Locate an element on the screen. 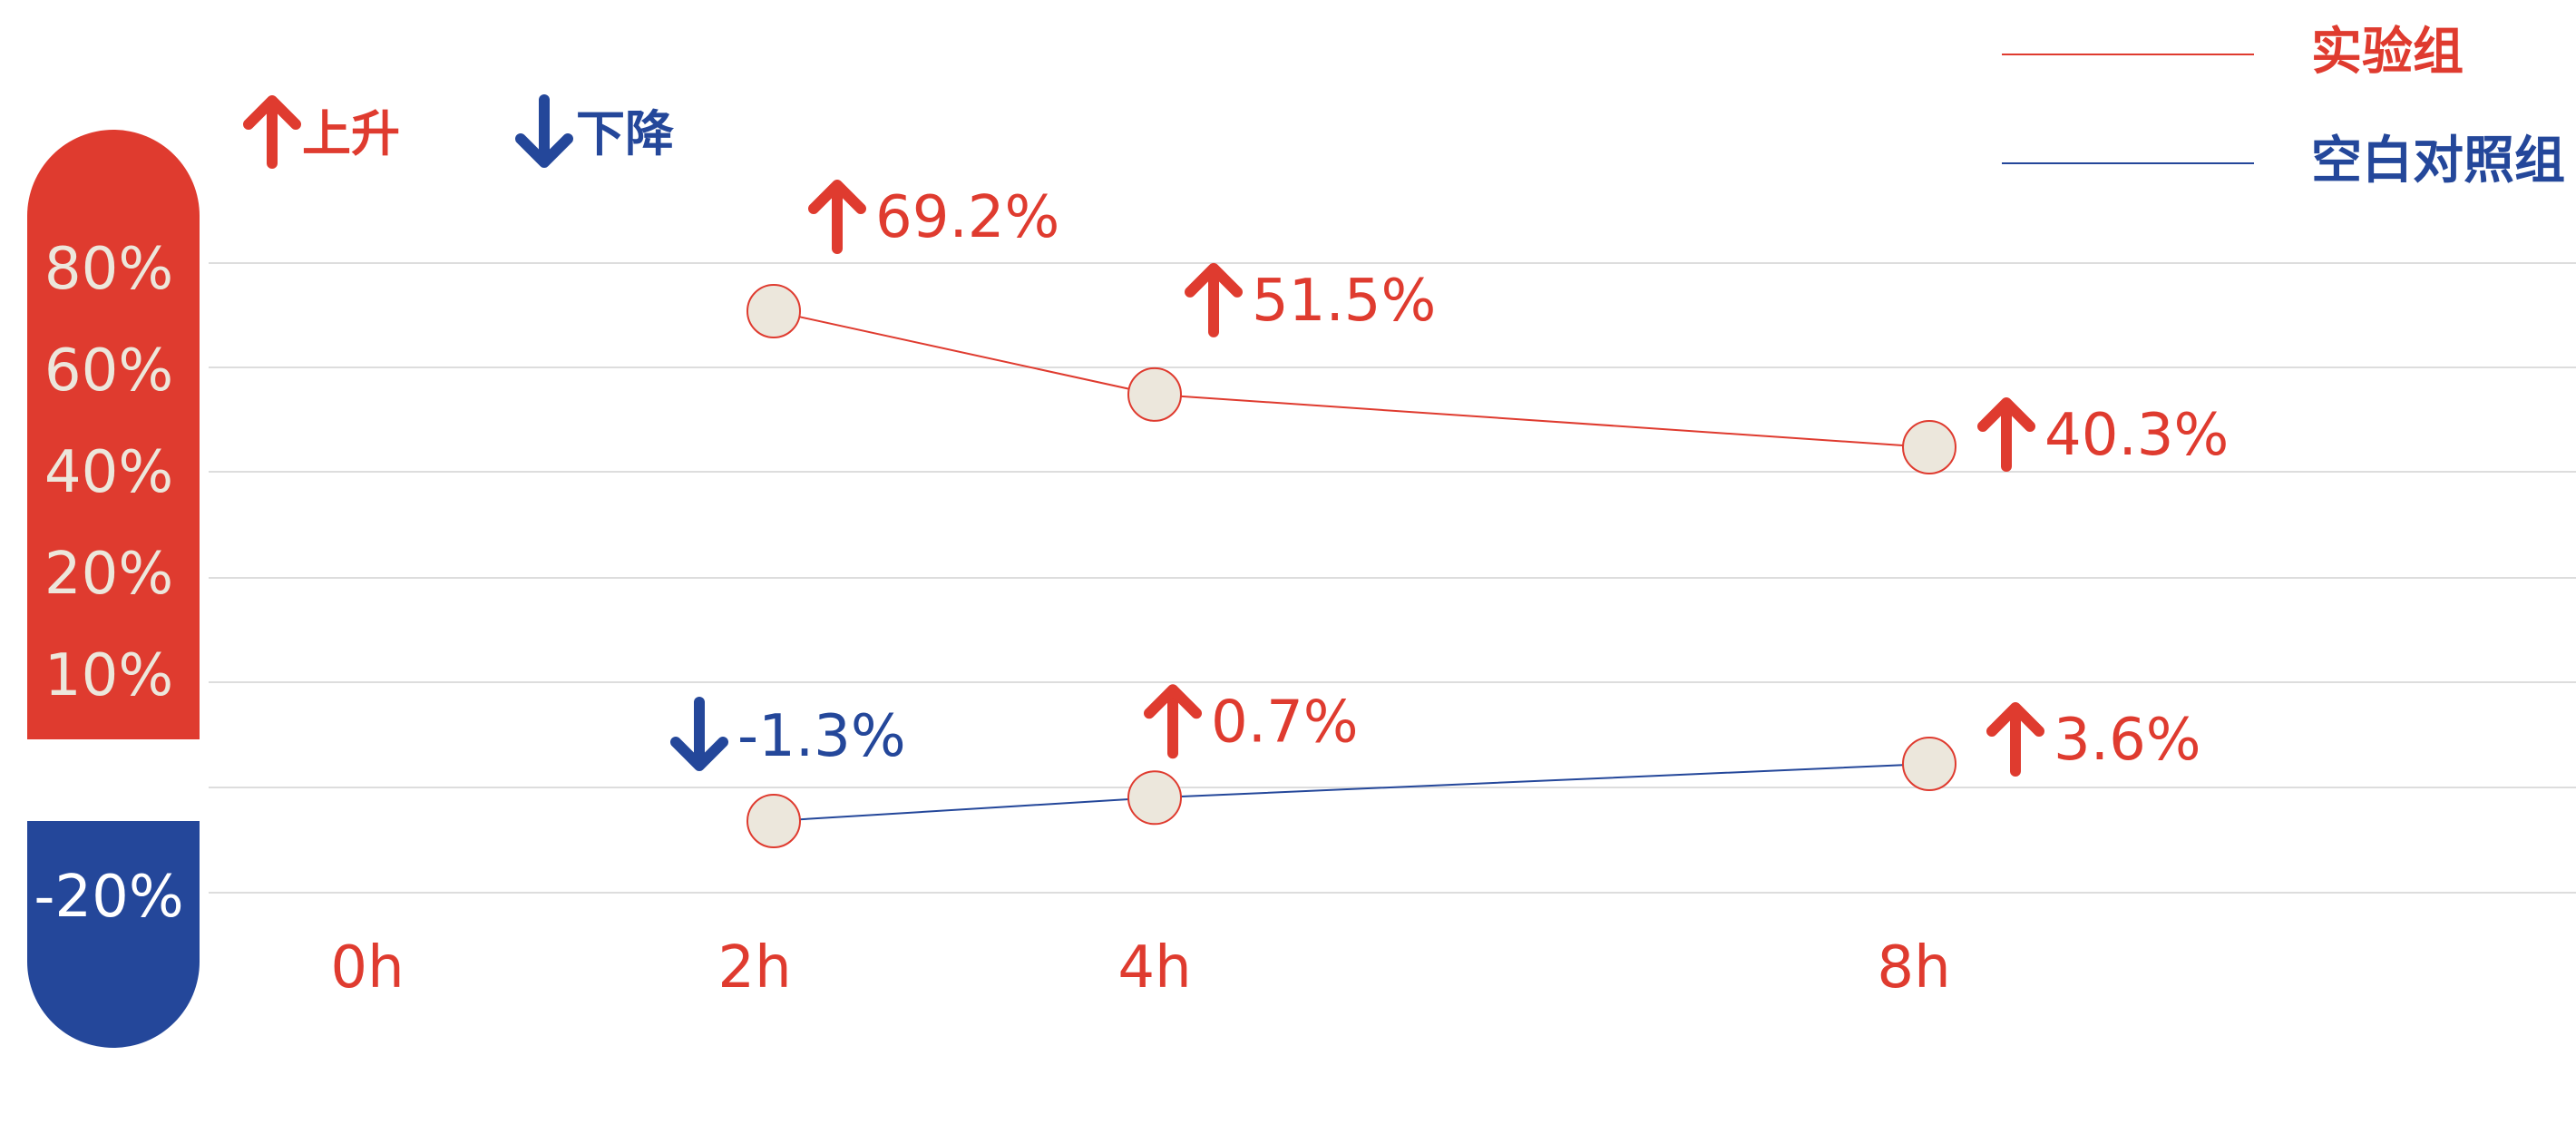 The height and width of the screenshot is (1134, 2576). legend-label-experimental: 实验组 is located at coordinates (2387, 52).